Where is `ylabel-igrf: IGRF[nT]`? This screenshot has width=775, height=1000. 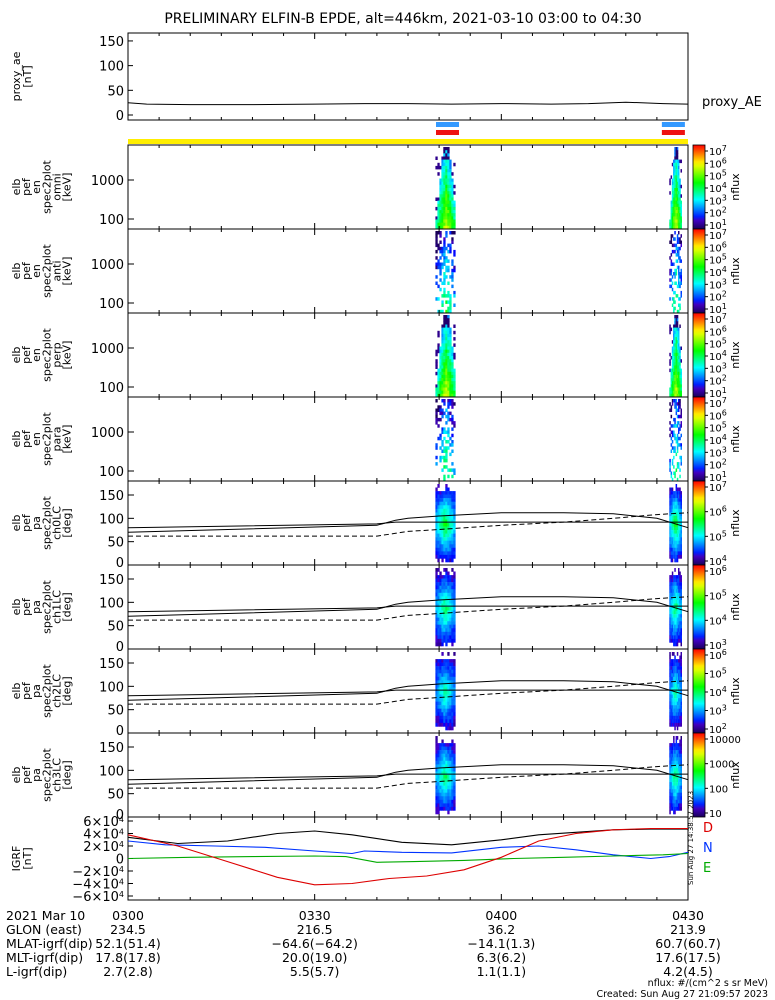
ylabel-igrf: IGRF[nT] is located at coordinates (22, 859).